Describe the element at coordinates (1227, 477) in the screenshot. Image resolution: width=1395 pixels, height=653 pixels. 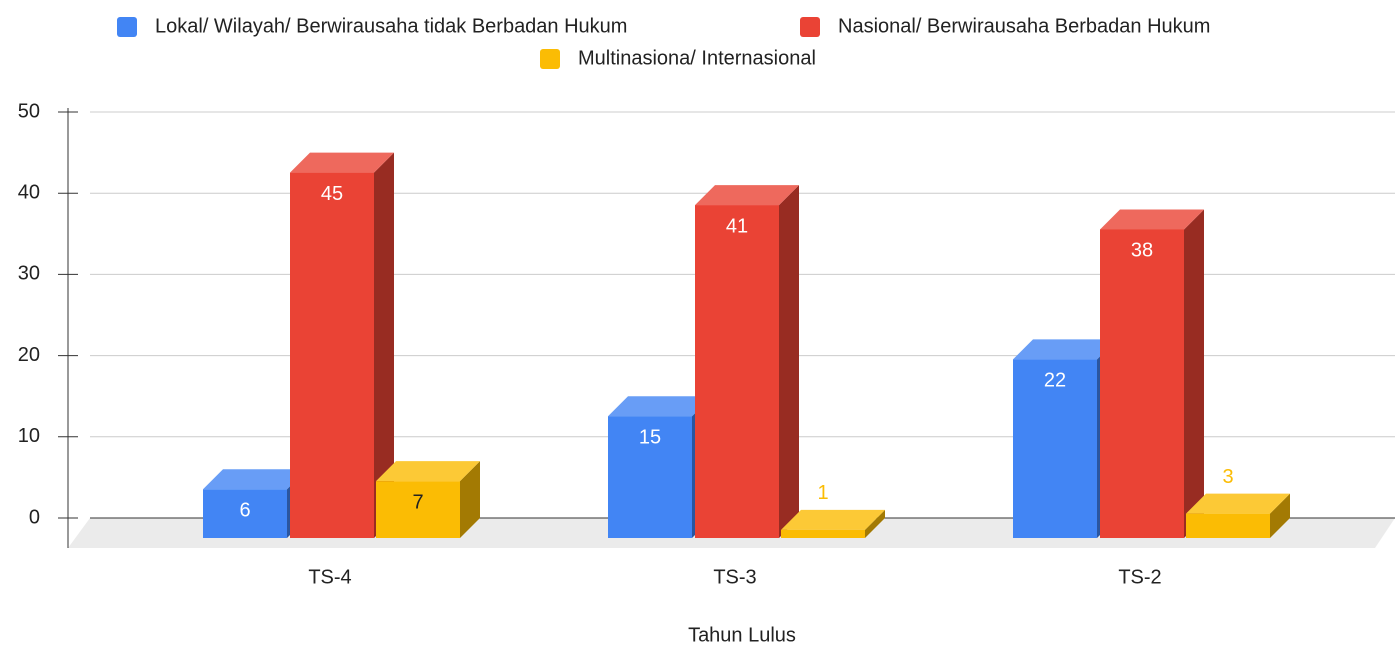
I see `data-label: 3` at that location.